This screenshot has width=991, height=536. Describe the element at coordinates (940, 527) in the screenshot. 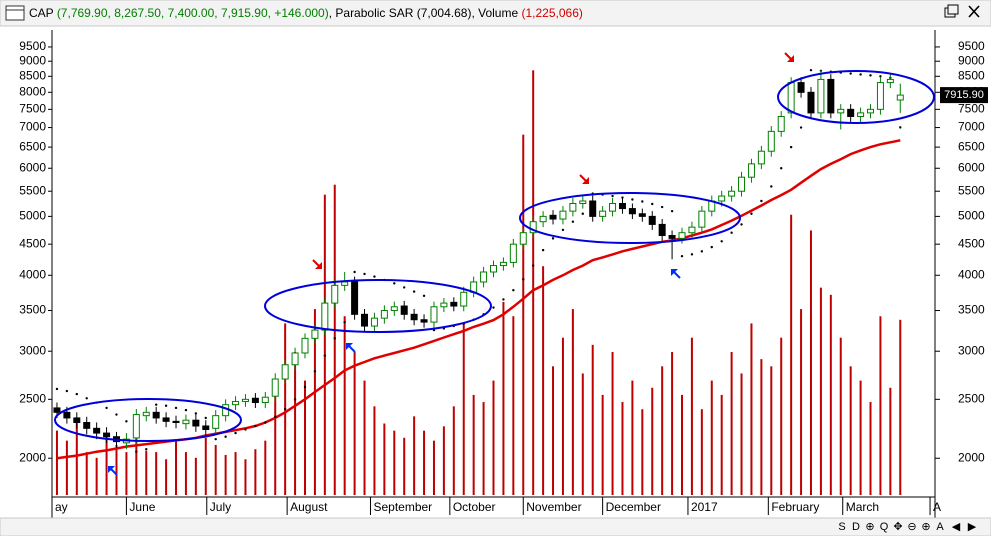

I see `toolbar-button: A` at that location.